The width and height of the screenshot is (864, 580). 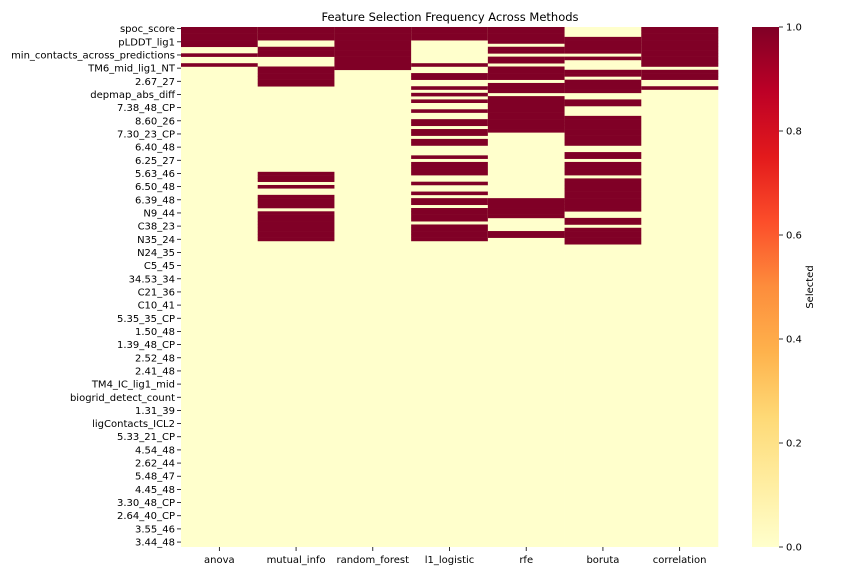 I want to click on column-correlation, so click(x=680, y=287).